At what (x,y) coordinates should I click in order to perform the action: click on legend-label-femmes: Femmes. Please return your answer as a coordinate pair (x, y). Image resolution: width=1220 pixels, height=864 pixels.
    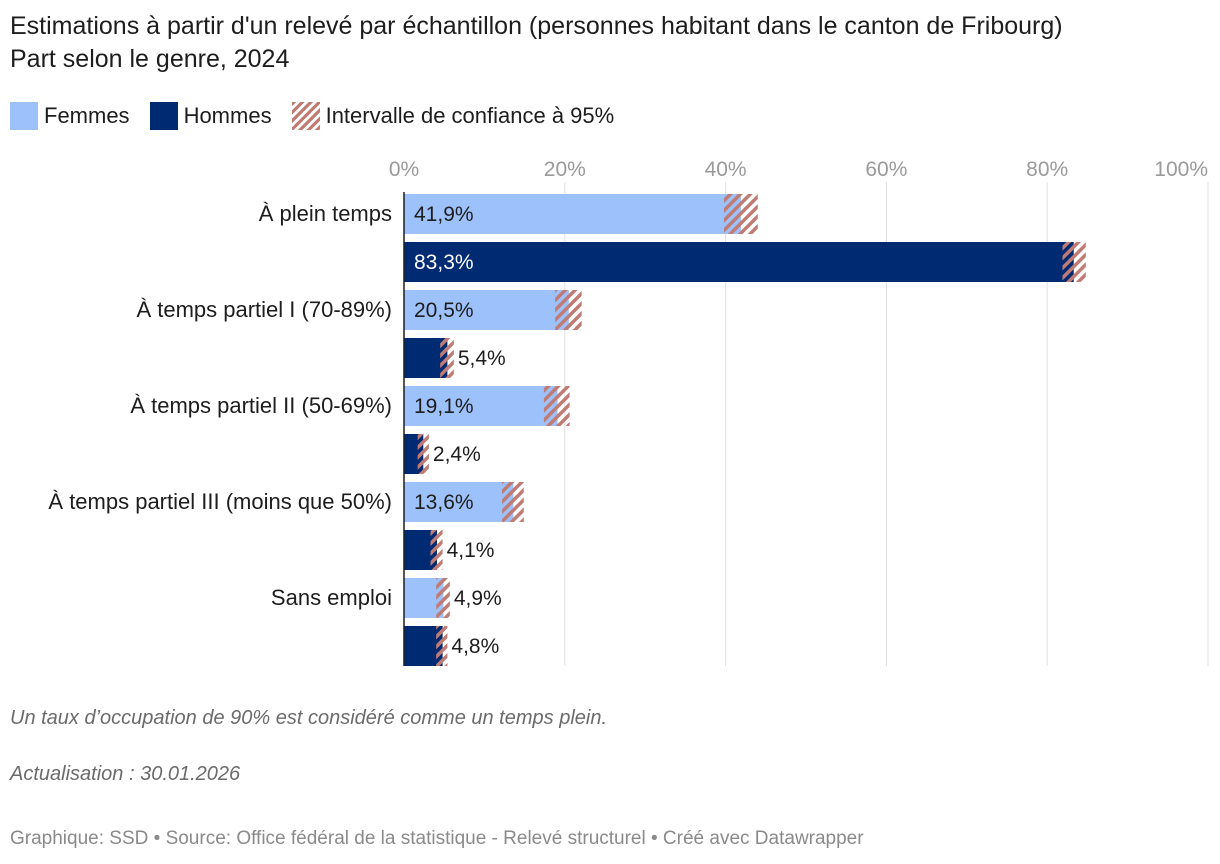
    Looking at the image, I should click on (87, 115).